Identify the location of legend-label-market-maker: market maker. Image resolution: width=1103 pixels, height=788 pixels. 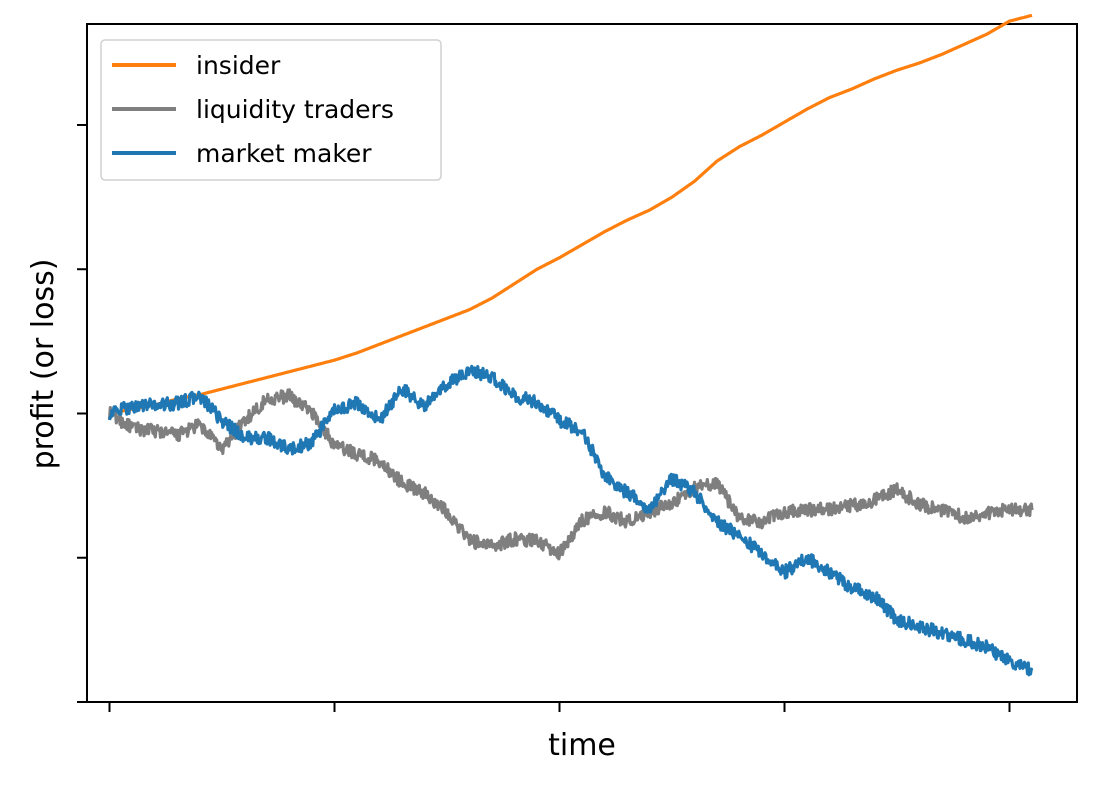
(284, 153).